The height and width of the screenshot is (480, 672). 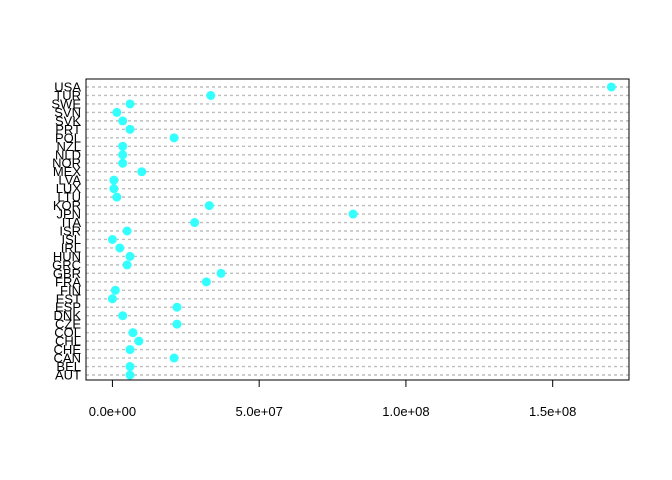 What do you see at coordinates (71, 247) in the screenshot?
I see `category-label-irl: IRL` at bounding box center [71, 247].